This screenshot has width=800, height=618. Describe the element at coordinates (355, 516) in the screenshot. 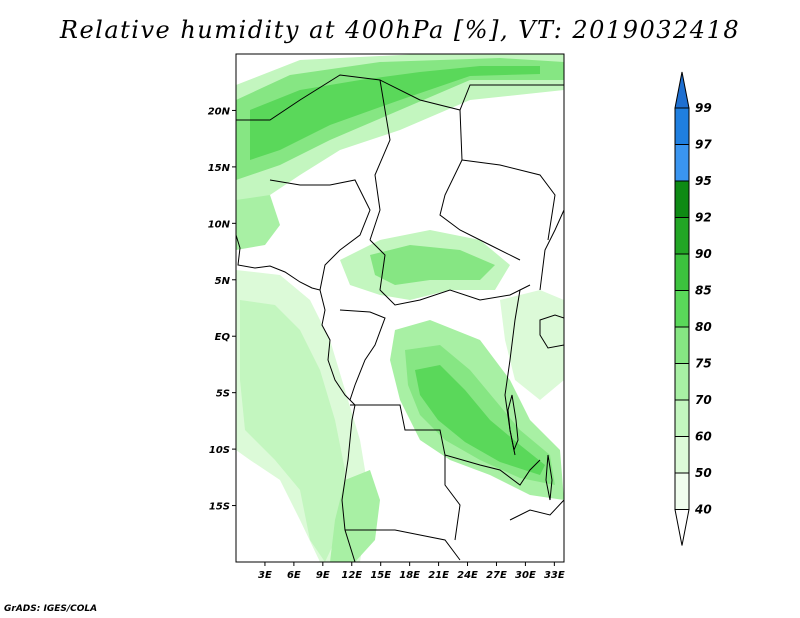

I see `humid-region-south` at that location.